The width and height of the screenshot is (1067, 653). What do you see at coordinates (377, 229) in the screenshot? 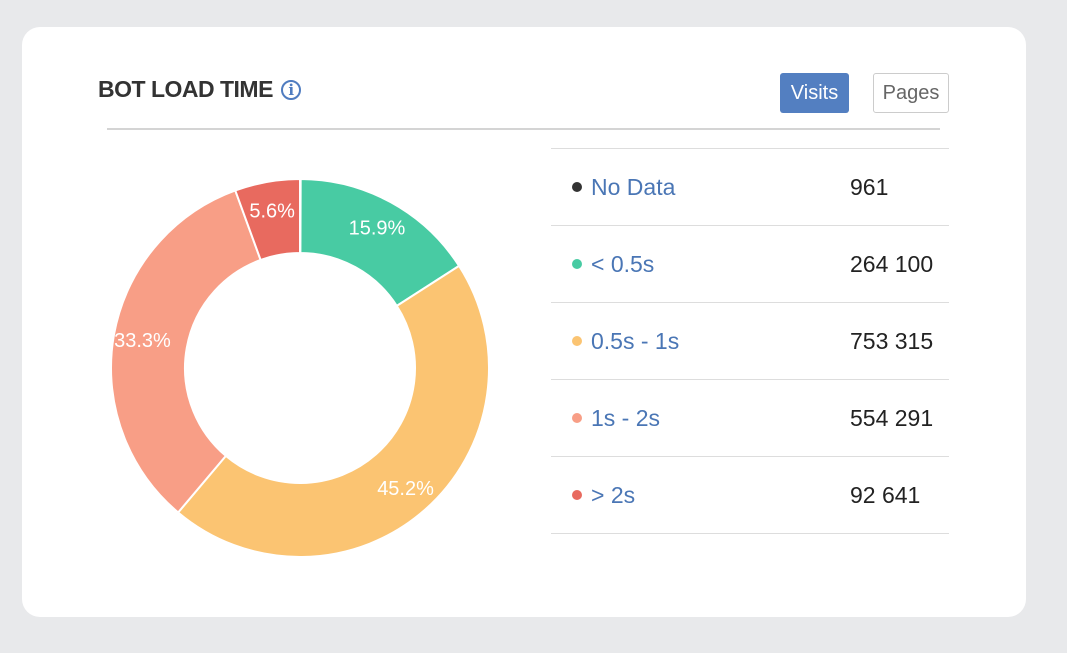
I see `slice-percent-label: 15.9%` at bounding box center [377, 229].